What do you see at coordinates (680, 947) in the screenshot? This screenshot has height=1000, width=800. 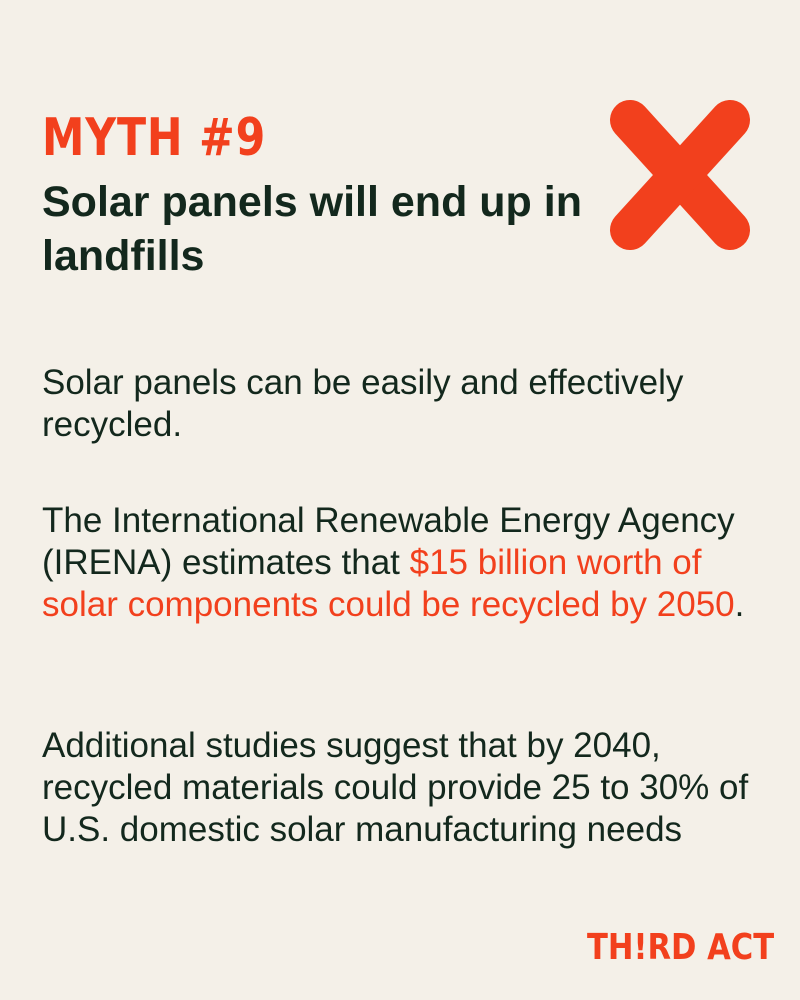 I see `third-act-logo: TH!RD ACT` at bounding box center [680, 947].